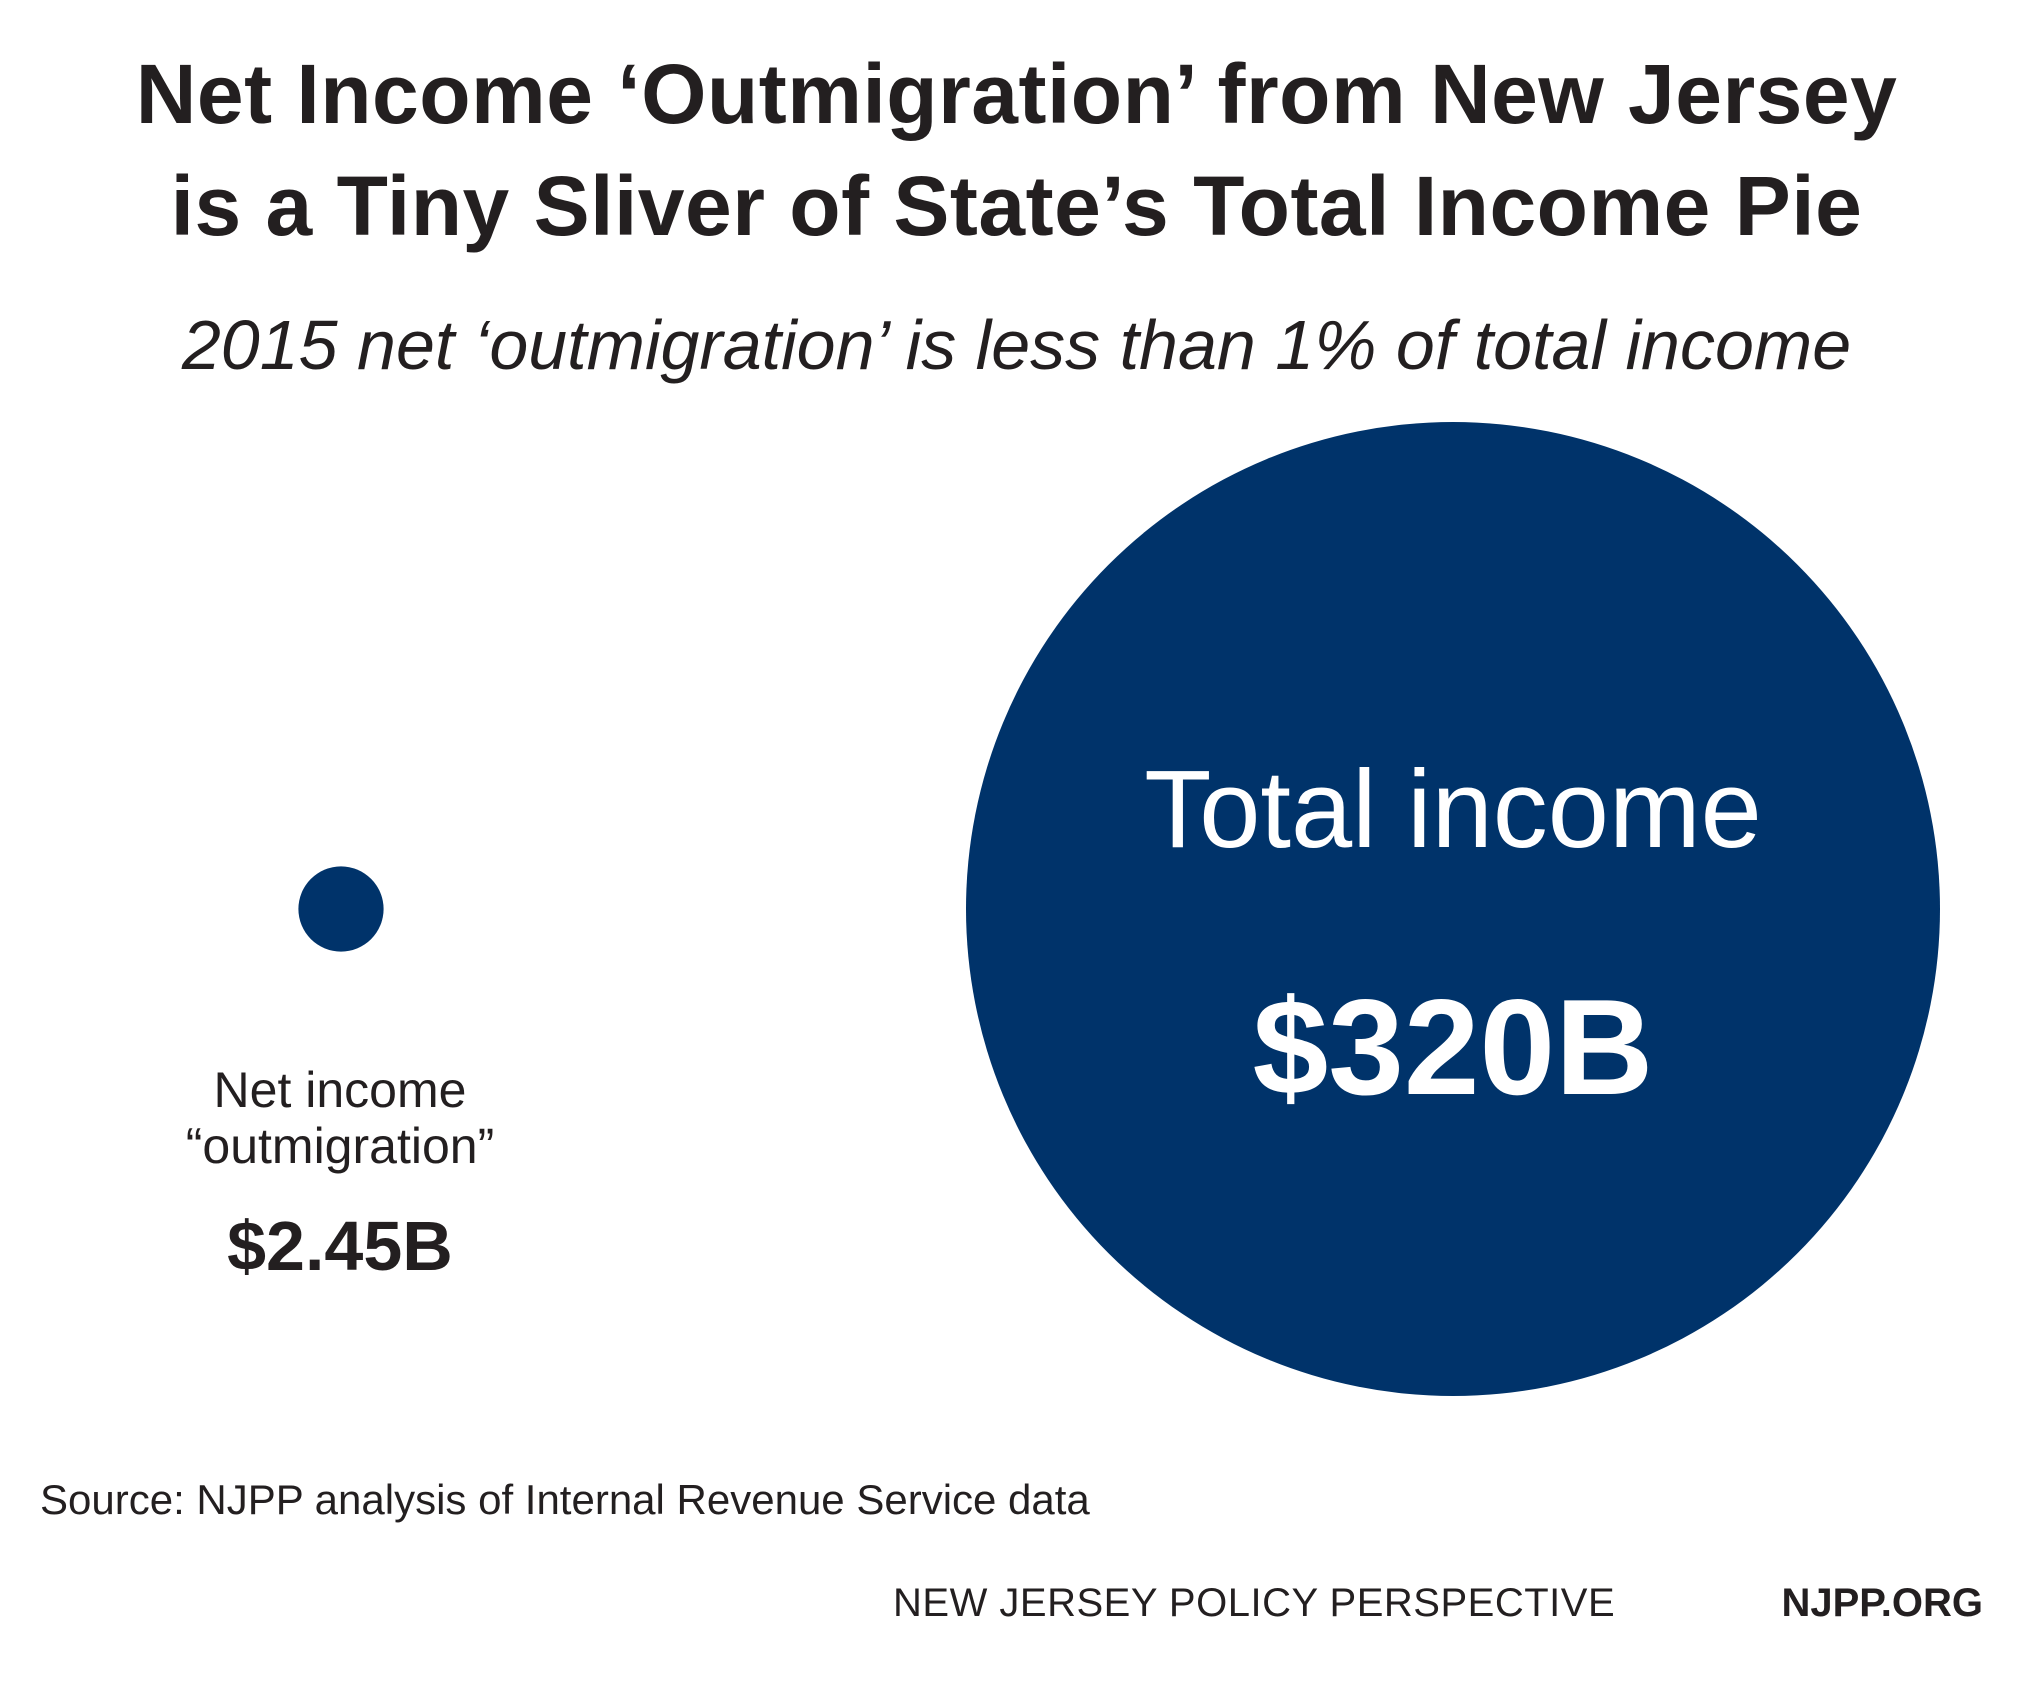 This screenshot has height=1683, width=2033. I want to click on total-income-label: Total income, so click(1453, 809).